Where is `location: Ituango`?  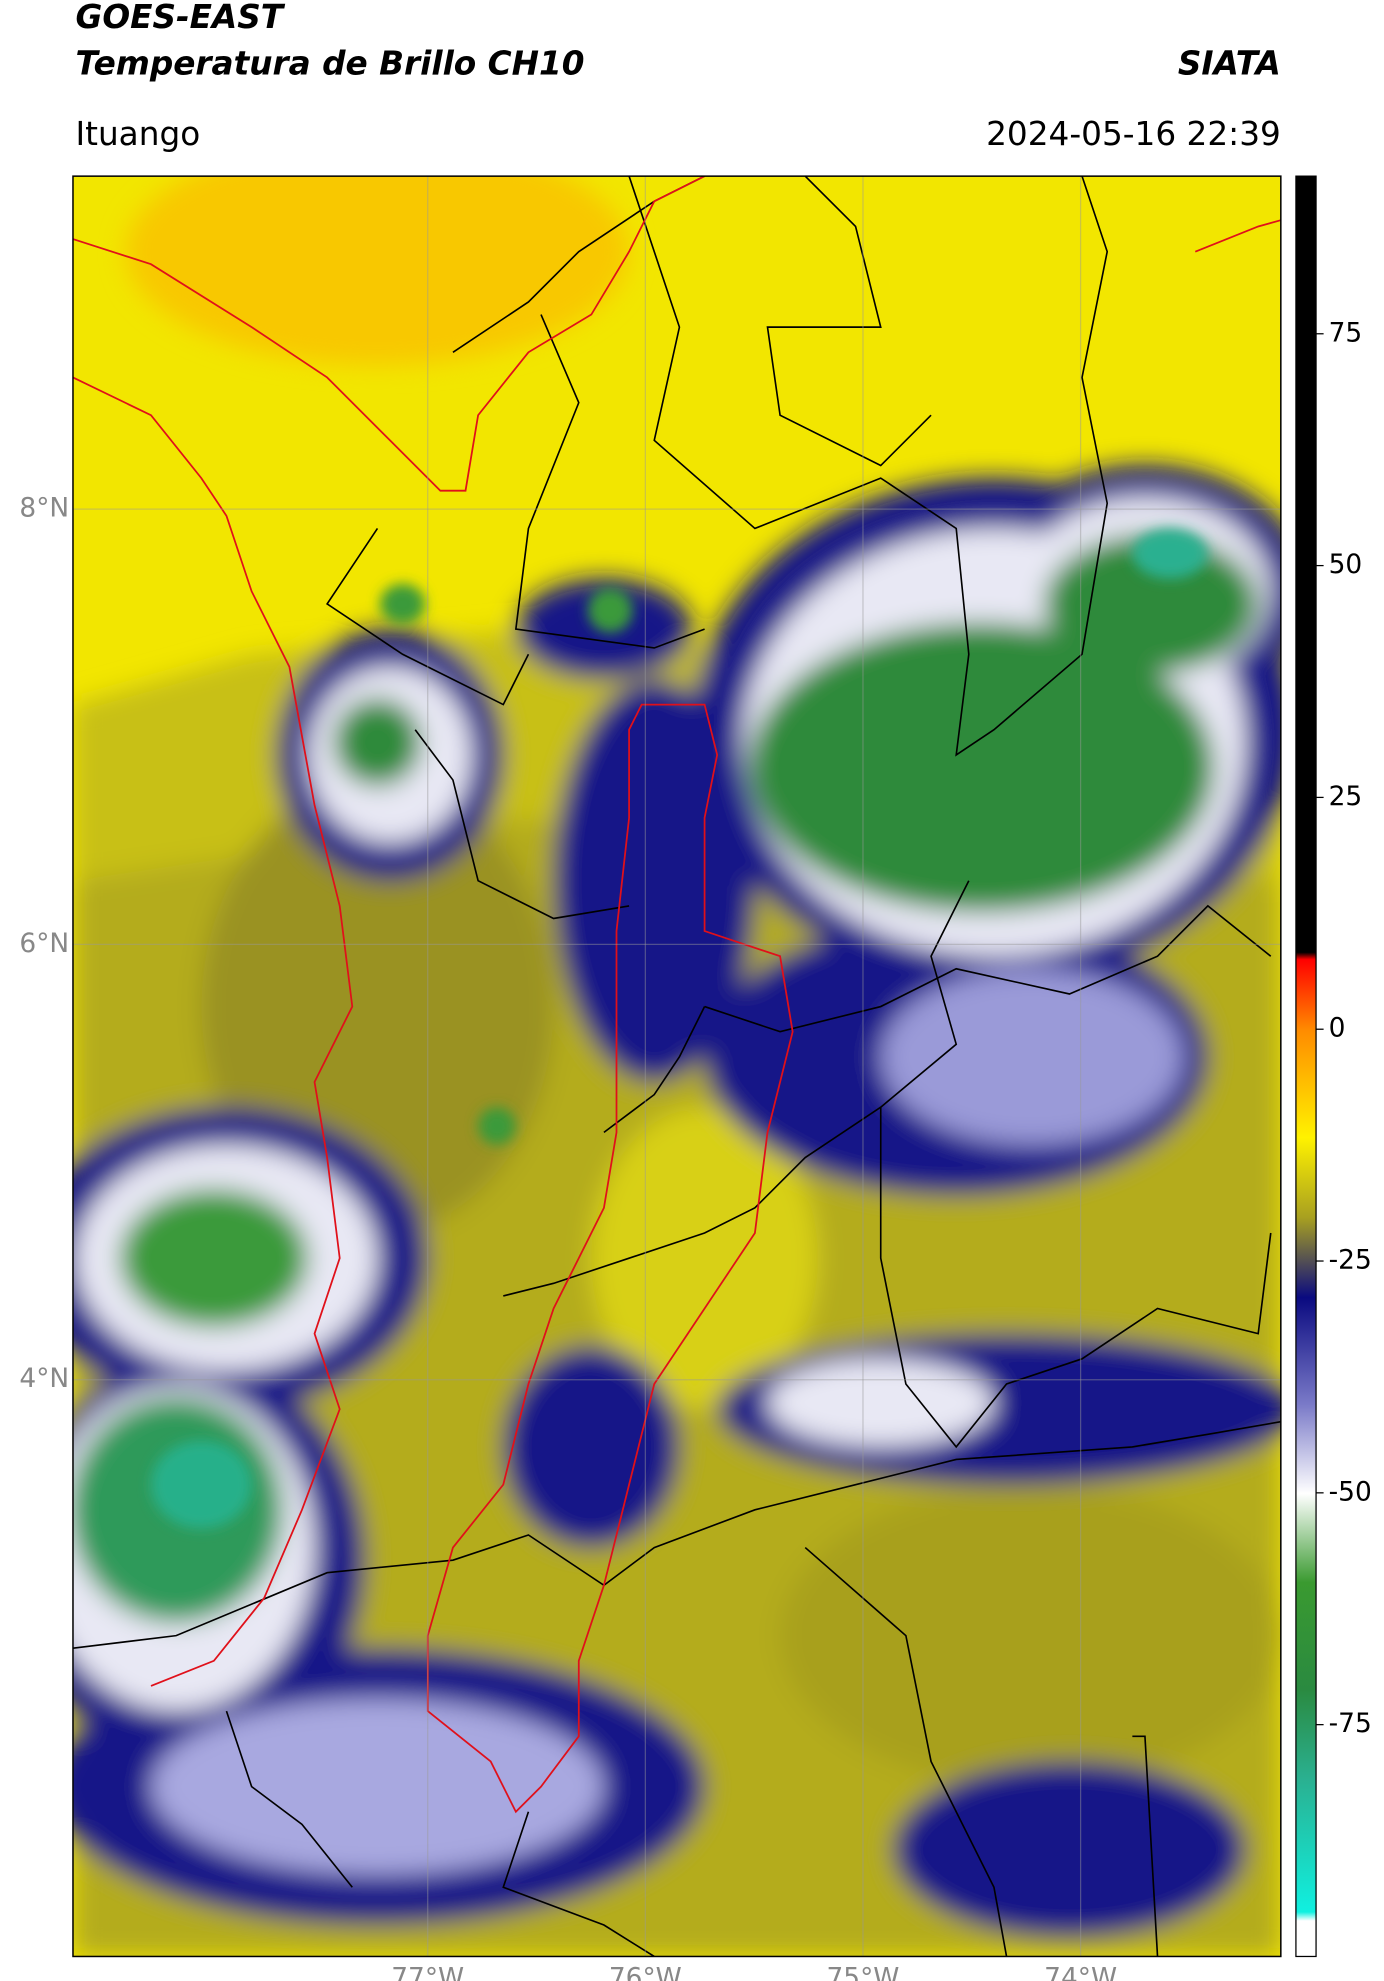 location: Ituango is located at coordinates (137, 134).